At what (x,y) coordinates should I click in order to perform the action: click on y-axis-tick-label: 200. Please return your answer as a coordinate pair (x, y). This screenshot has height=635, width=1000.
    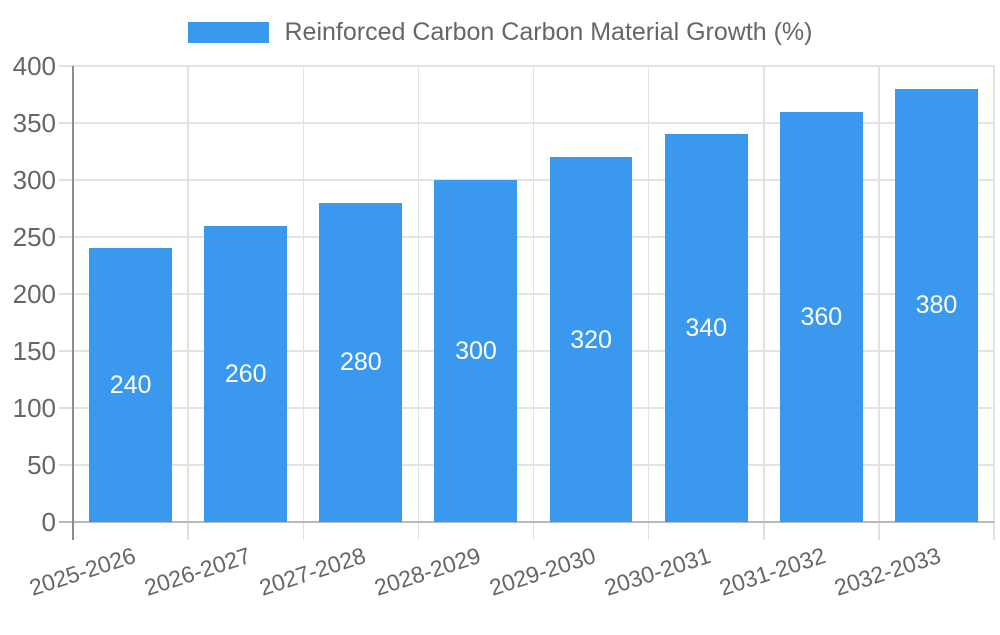
    Looking at the image, I should click on (34, 294).